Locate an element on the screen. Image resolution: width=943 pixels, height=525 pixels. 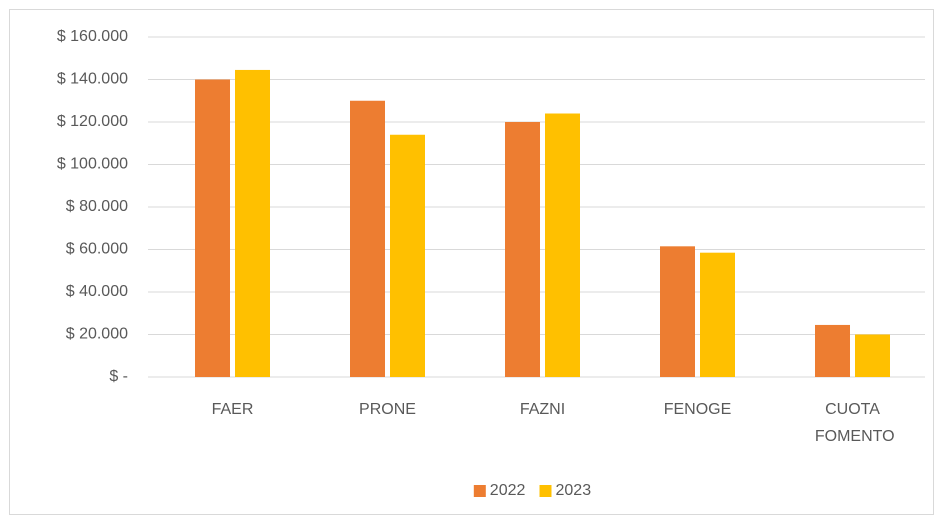
x-tick-label: PRONE is located at coordinates (387, 409).